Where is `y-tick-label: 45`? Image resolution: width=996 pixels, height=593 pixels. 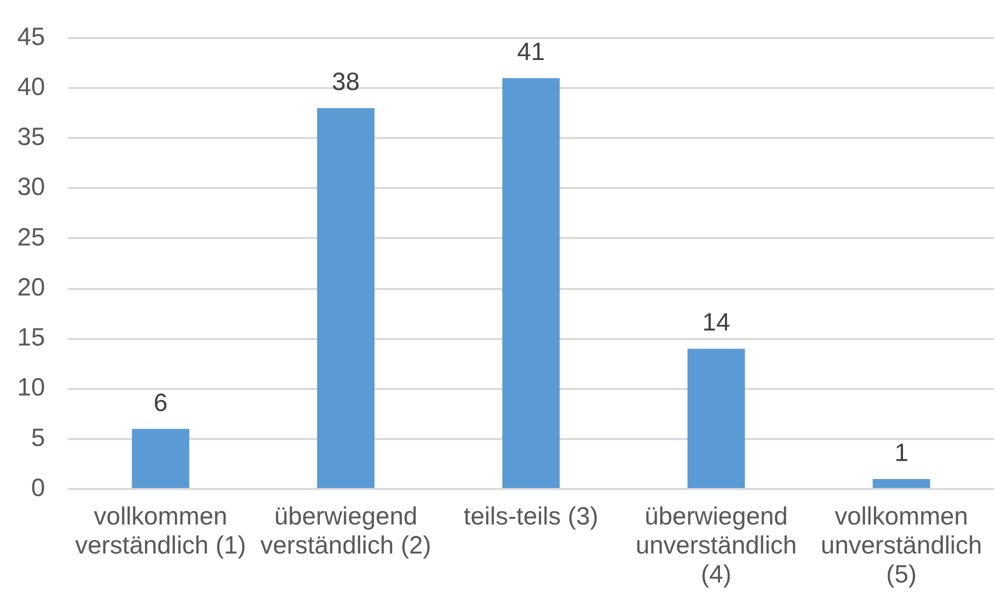 y-tick-label: 45 is located at coordinates (31, 36).